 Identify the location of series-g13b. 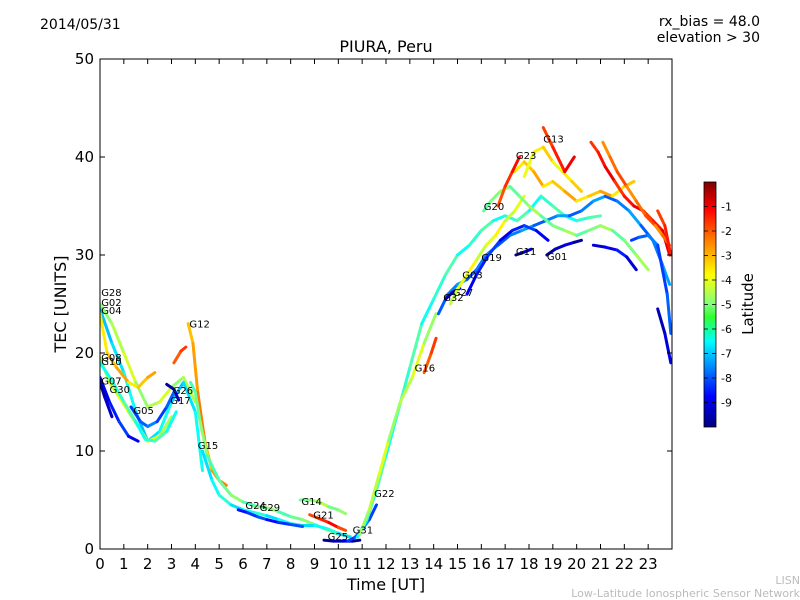
(558, 150).